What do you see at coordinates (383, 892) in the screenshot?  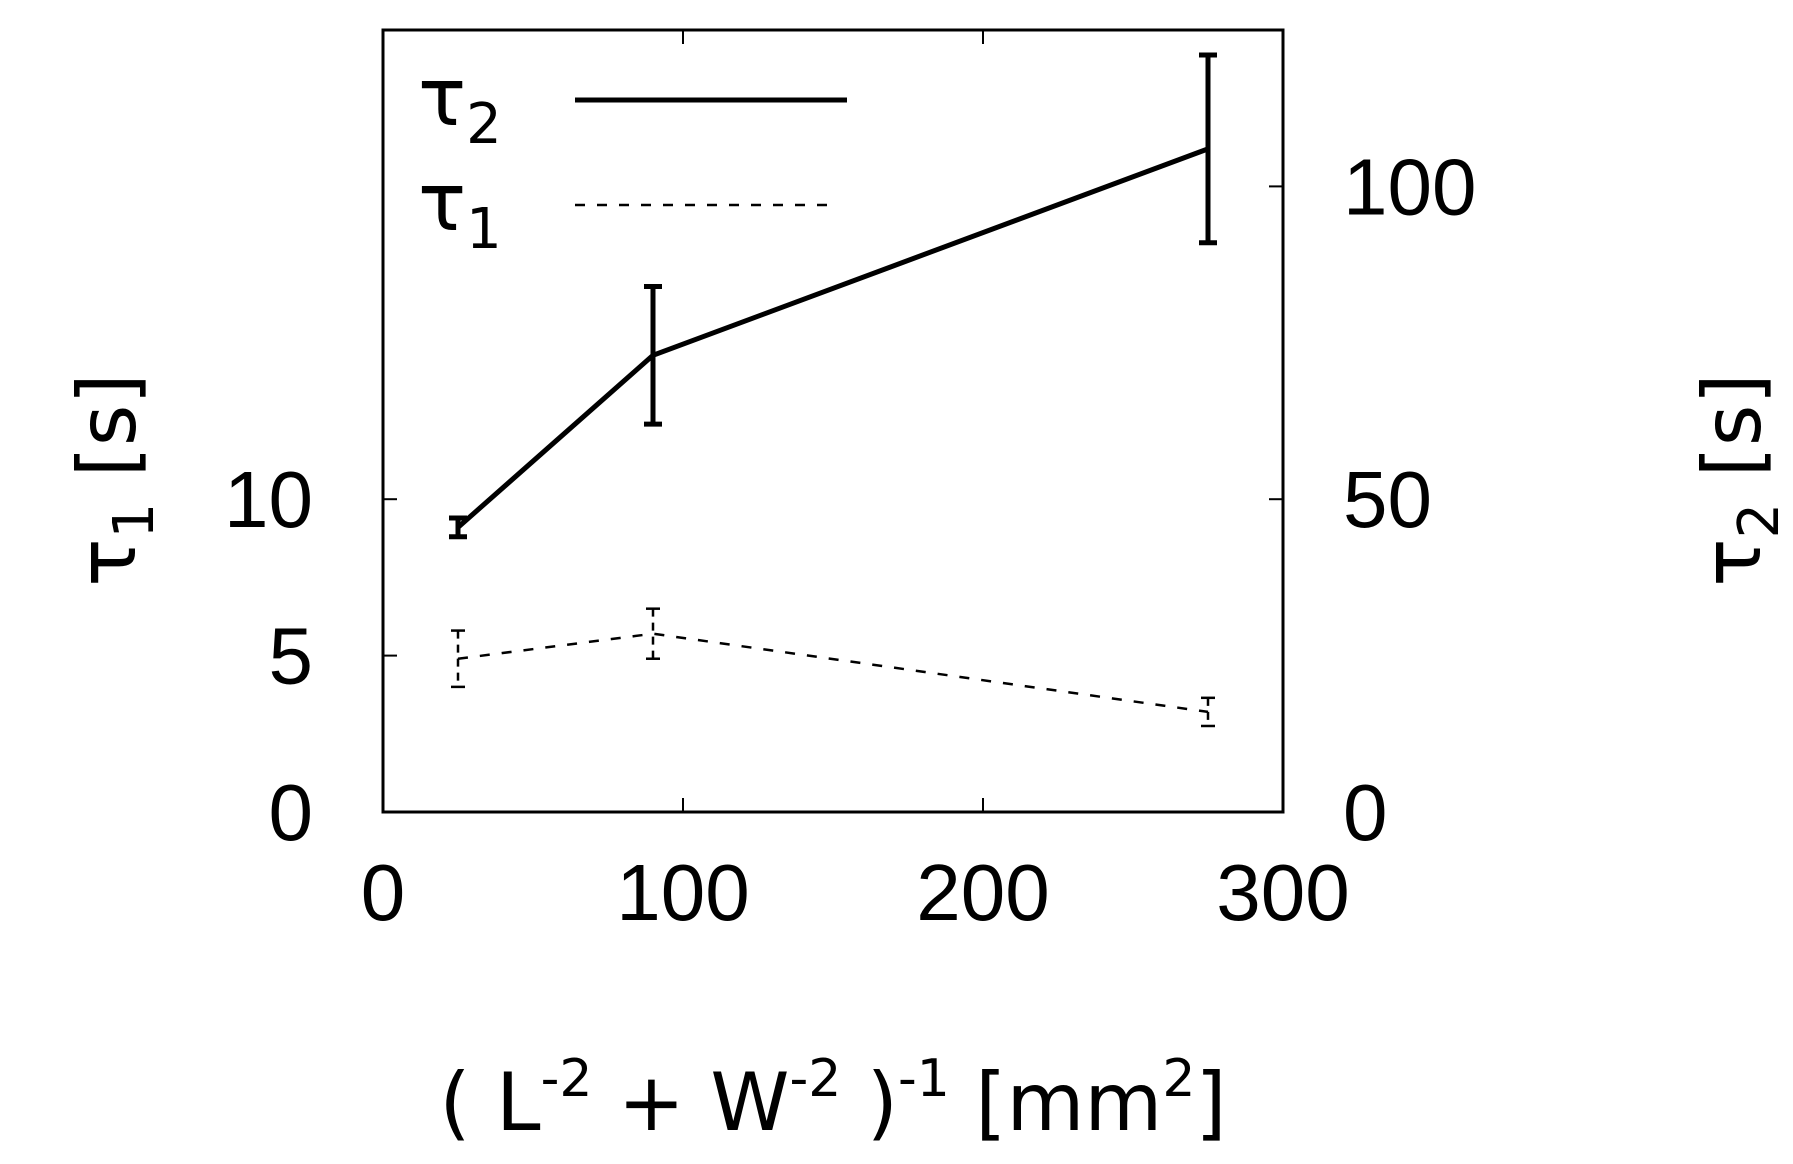 I see `x-tick-label: 0` at bounding box center [383, 892].